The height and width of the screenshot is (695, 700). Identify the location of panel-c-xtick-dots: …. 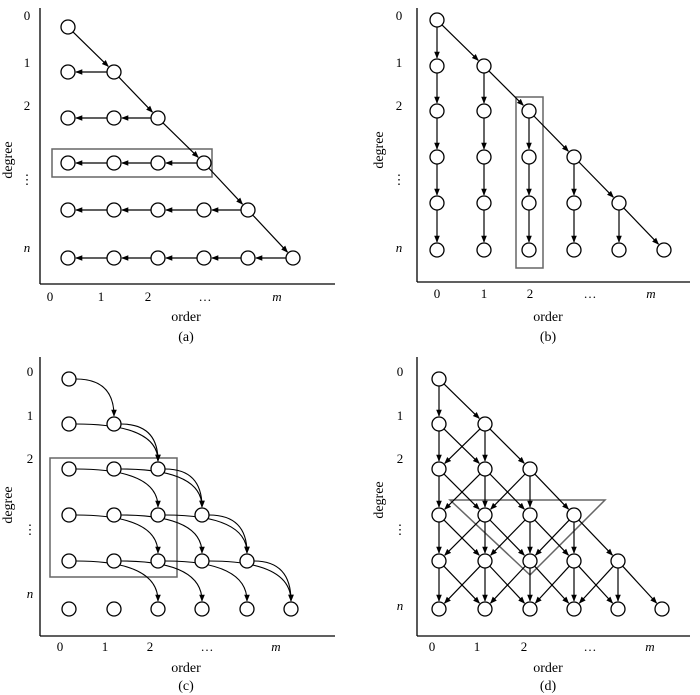
(207, 646).